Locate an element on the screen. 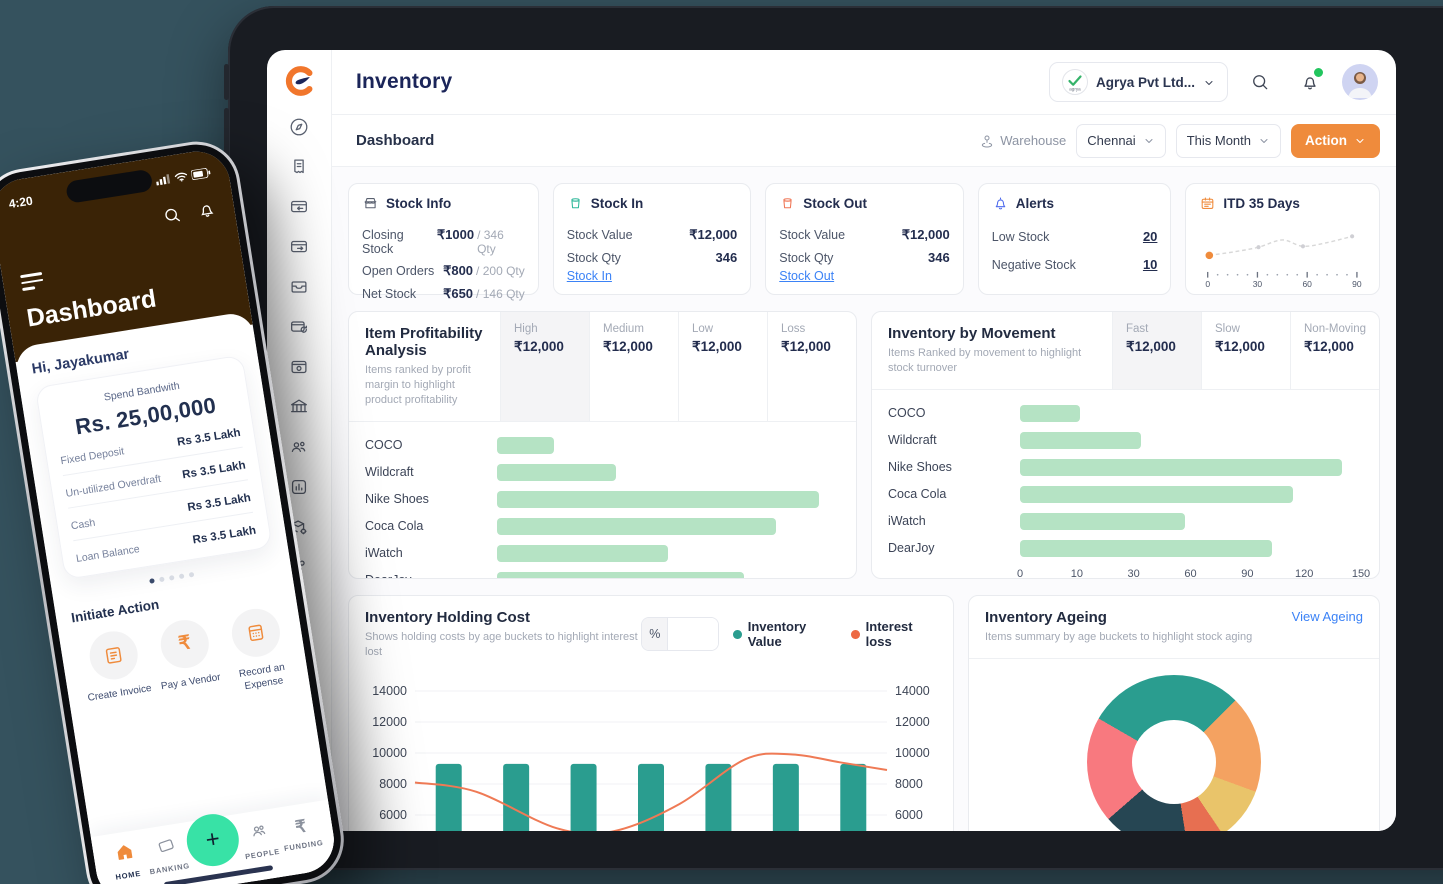 The height and width of the screenshot is (884, 1443). store-icon is located at coordinates (370, 203).